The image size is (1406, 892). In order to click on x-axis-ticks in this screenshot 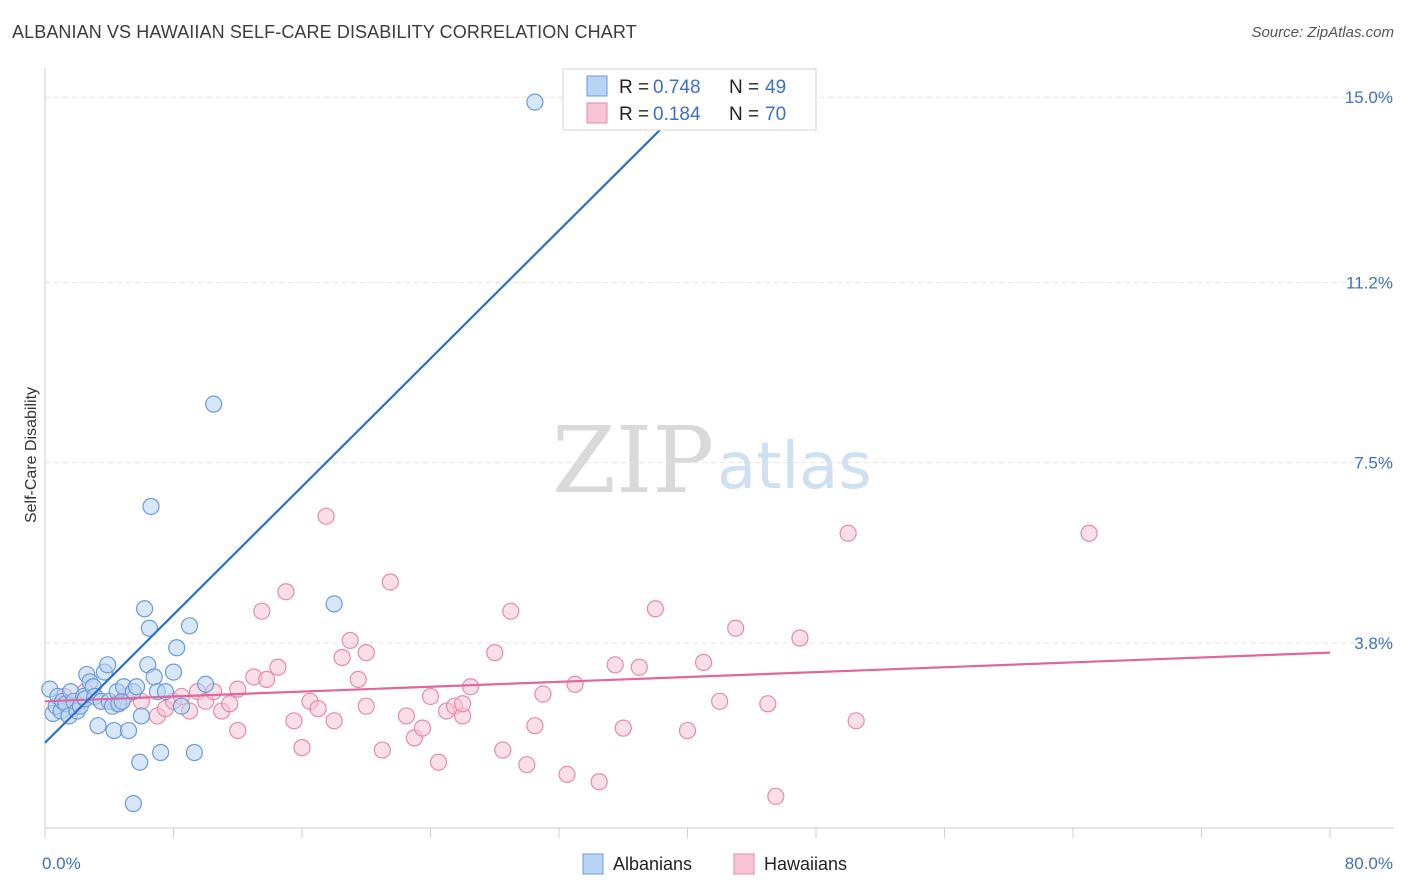, I will do `click(687, 833)`.